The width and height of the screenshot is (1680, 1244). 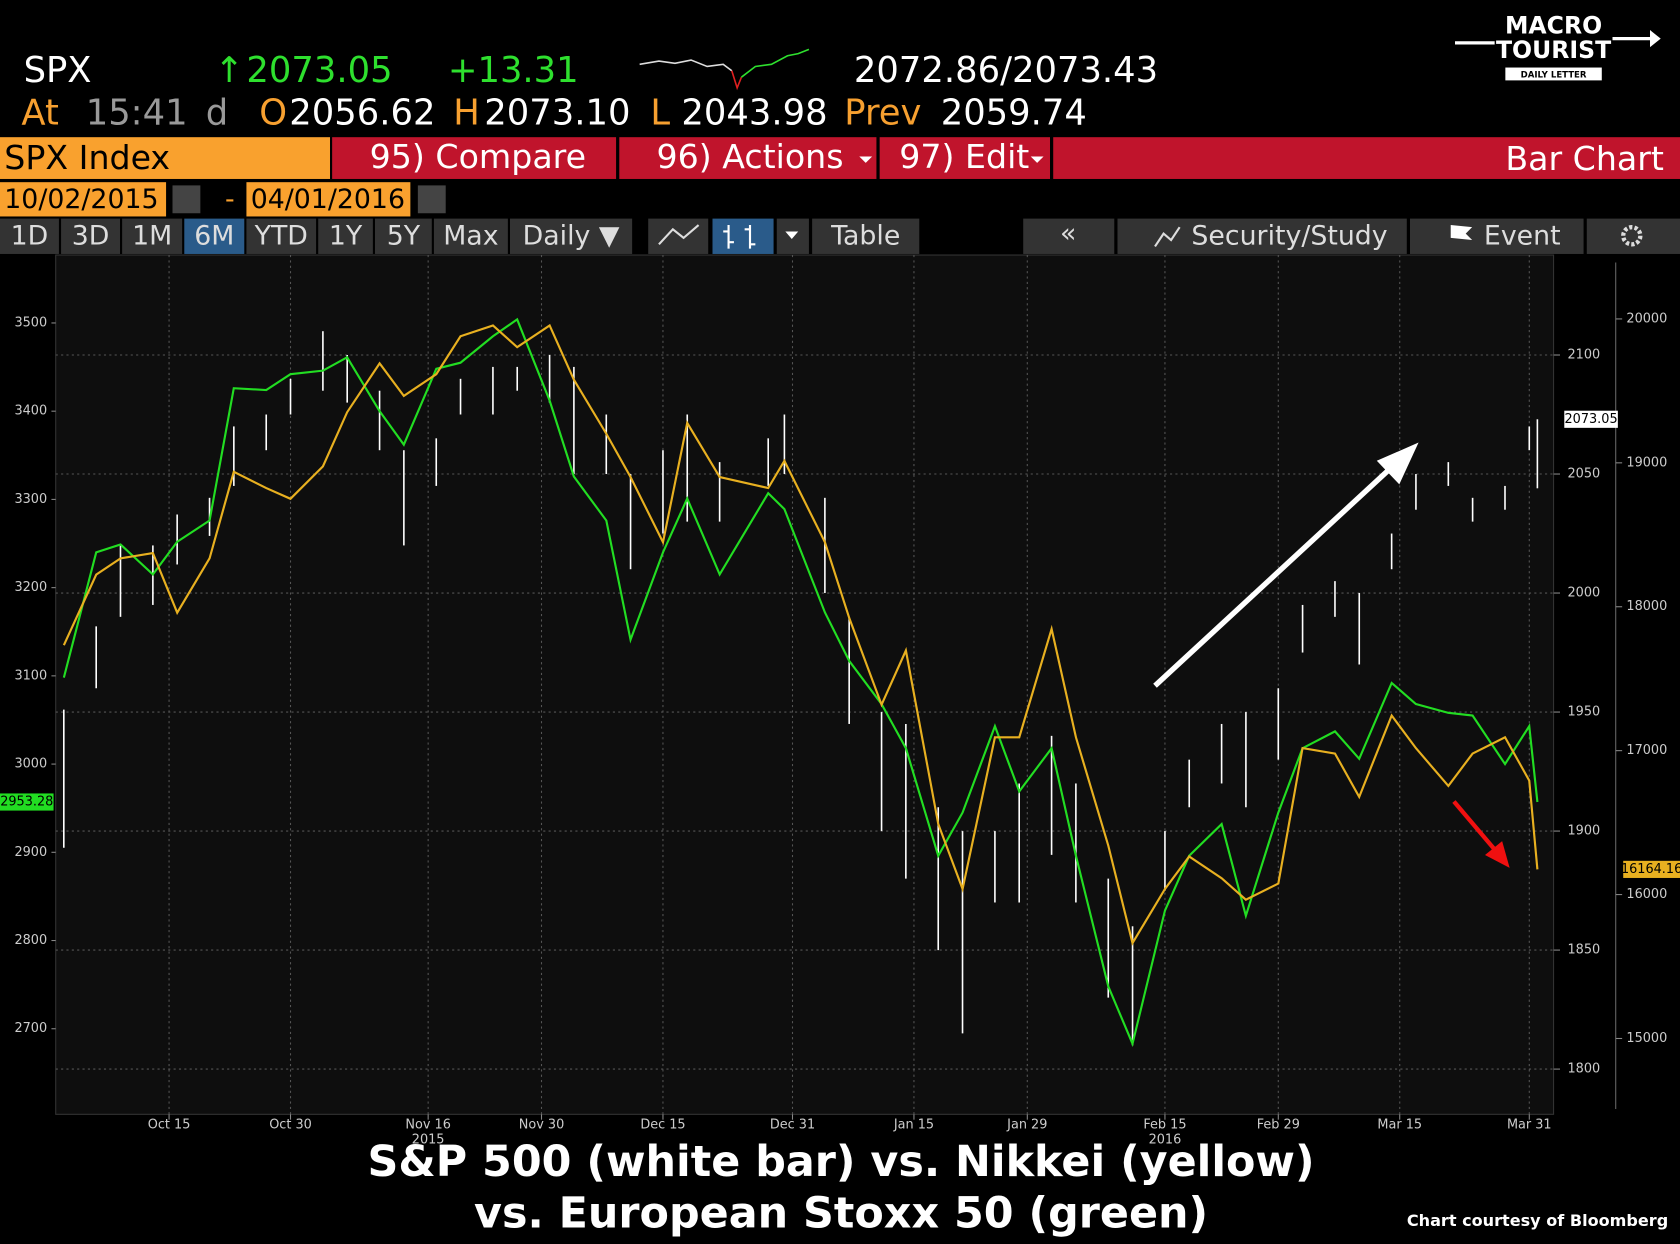 I want to click on last-label: 2953.28, so click(x=26, y=802).